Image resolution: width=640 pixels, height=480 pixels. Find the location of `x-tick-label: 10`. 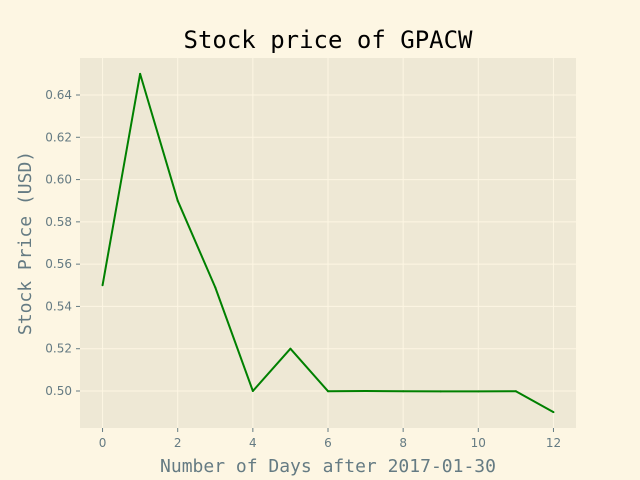

x-tick-label: 10 is located at coordinates (478, 443).